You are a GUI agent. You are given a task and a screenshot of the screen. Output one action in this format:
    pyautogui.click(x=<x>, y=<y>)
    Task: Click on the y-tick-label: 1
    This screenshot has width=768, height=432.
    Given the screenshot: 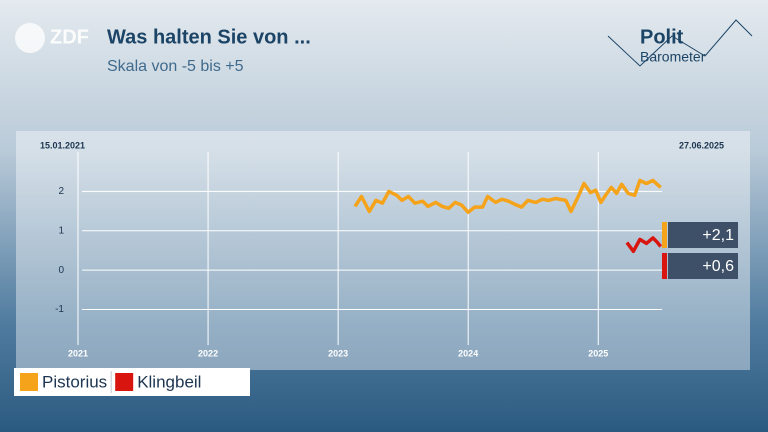 What is the action you would take?
    pyautogui.click(x=61, y=230)
    